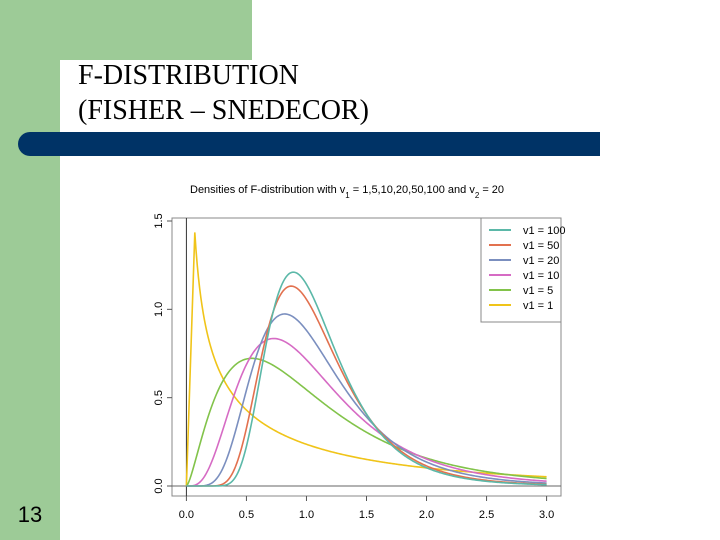  Describe the element at coordinates (223, 110) in the screenshot. I see `slide-title-line-2: (FISHER – SNEDECOR)` at that location.